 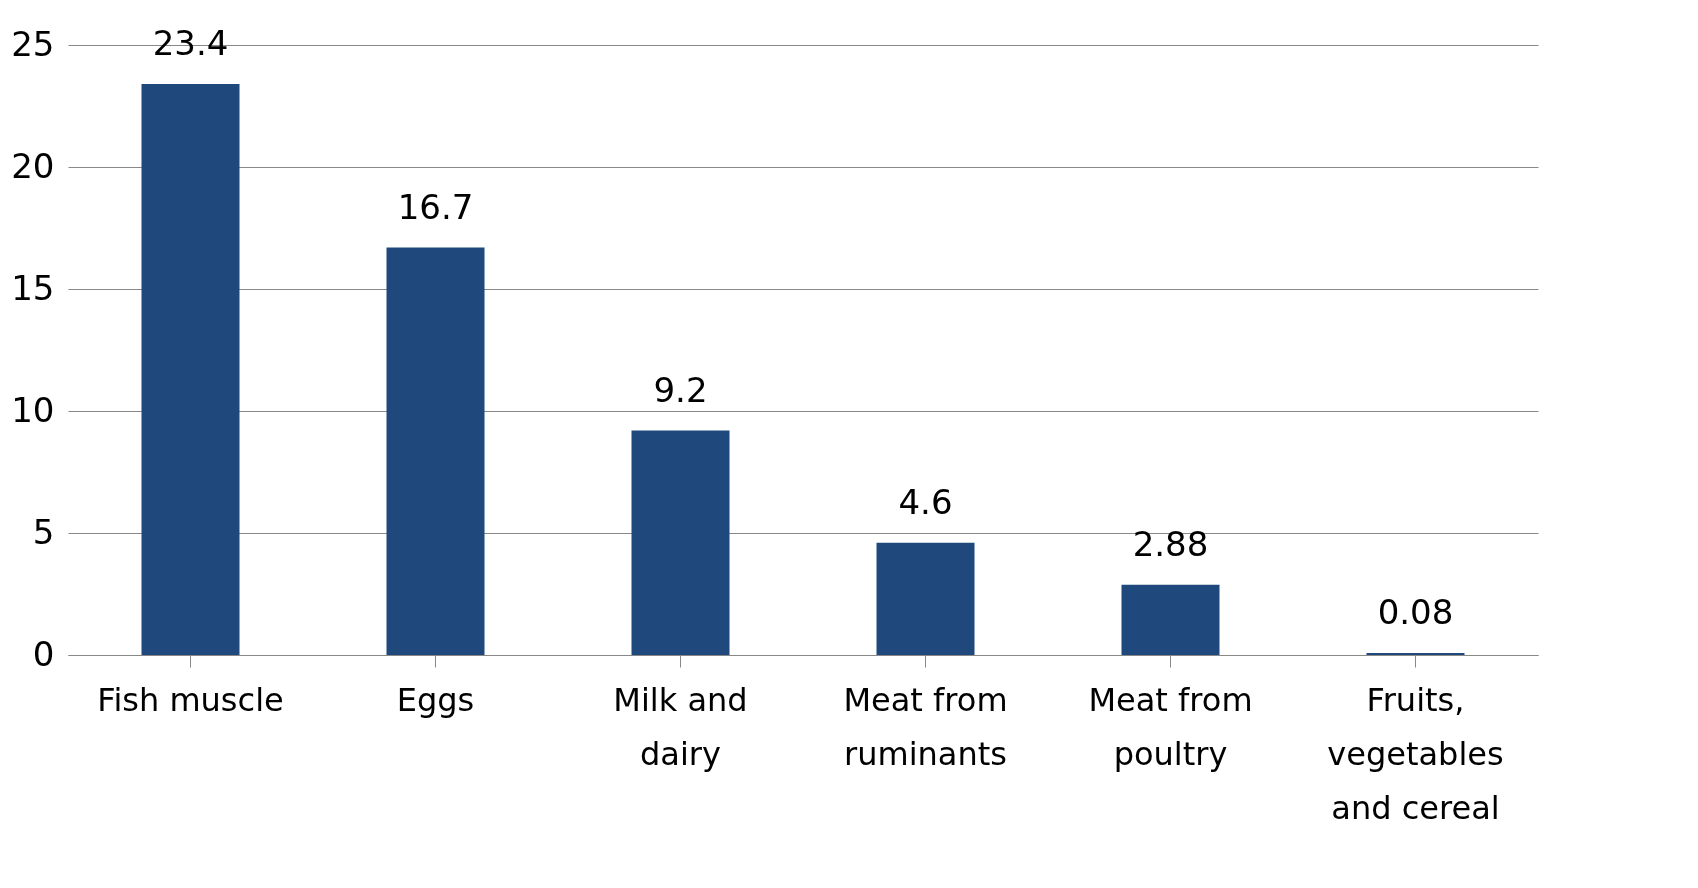 What do you see at coordinates (680, 389) in the screenshot?
I see `data-label: 9.2` at bounding box center [680, 389].